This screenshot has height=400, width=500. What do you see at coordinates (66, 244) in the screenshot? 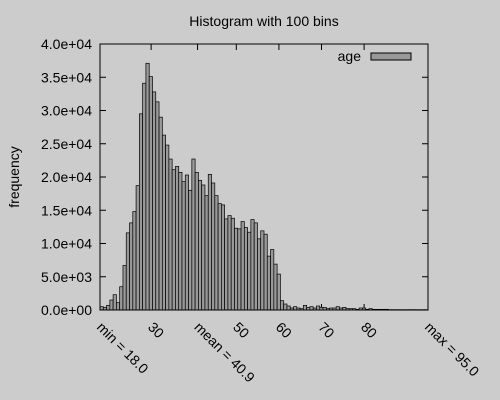
I see `y-tick-label: 1.0e+04` at bounding box center [66, 244].